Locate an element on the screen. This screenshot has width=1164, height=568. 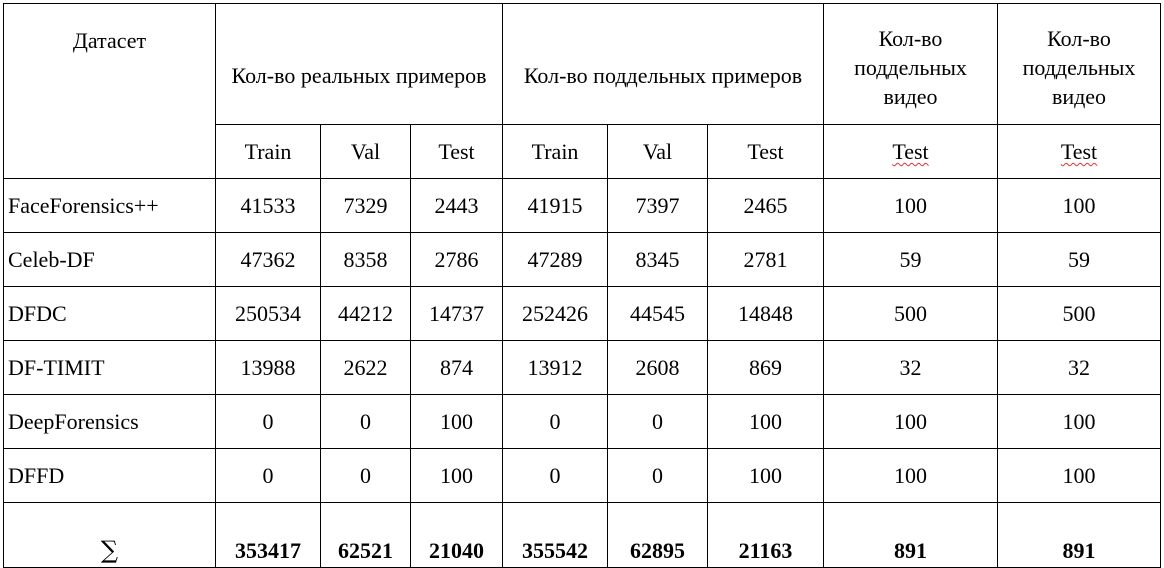
total-cell: 21163 is located at coordinates (765, 535).